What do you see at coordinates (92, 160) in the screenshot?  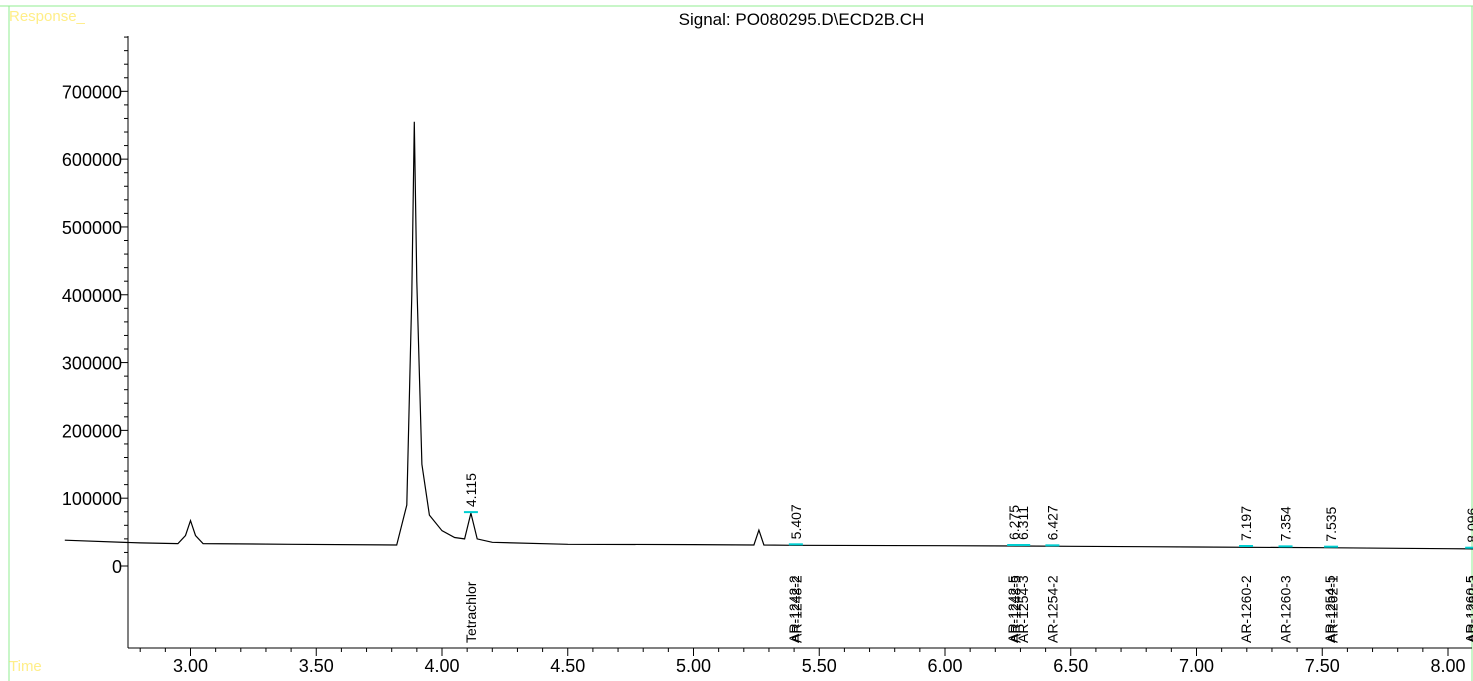 I see `y-tick-label: 600000` at bounding box center [92, 160].